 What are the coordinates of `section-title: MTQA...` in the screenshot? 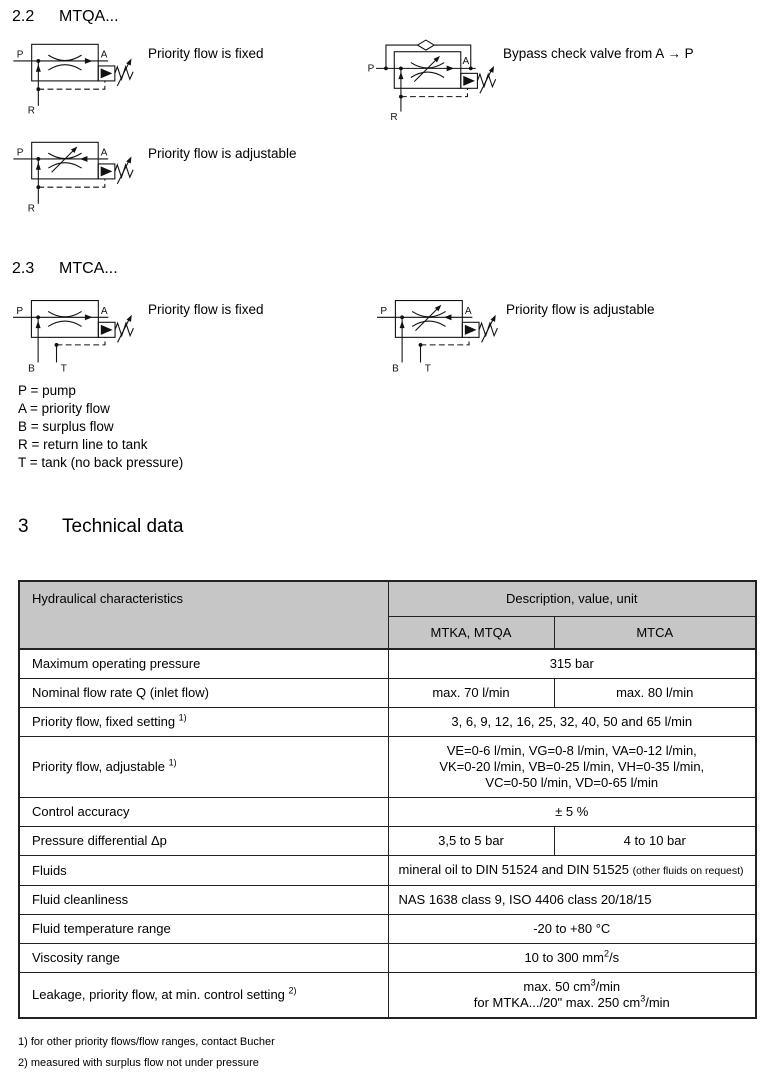 It's located at (89, 16).